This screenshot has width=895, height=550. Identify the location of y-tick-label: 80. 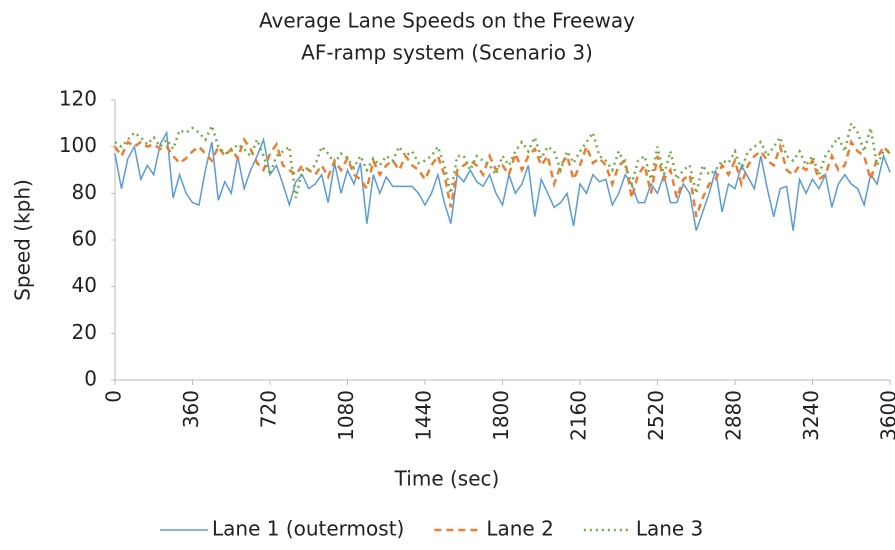
(84, 192).